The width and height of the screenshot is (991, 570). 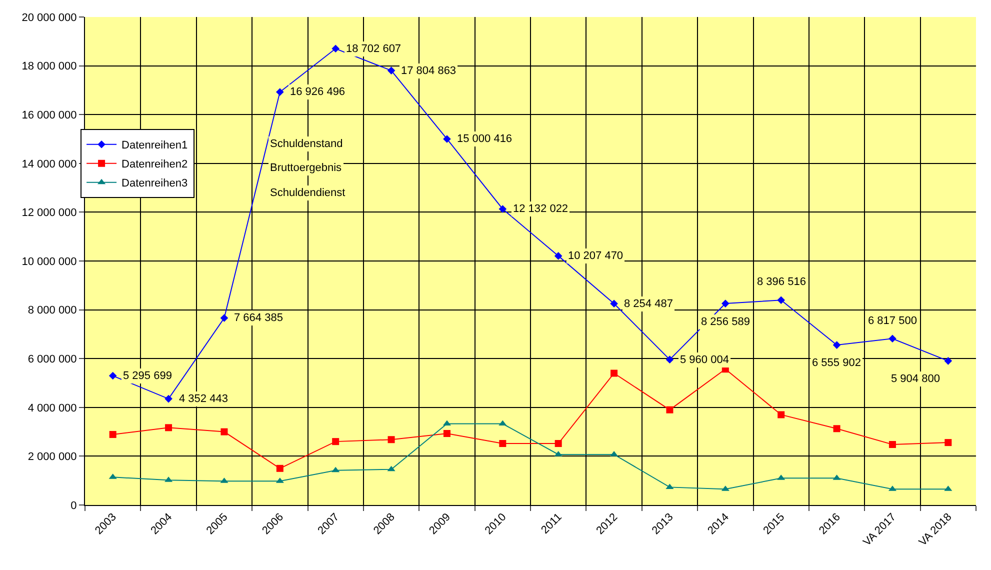 What do you see at coordinates (49, 66) in the screenshot?
I see `y-tick-label: 18 000 000` at bounding box center [49, 66].